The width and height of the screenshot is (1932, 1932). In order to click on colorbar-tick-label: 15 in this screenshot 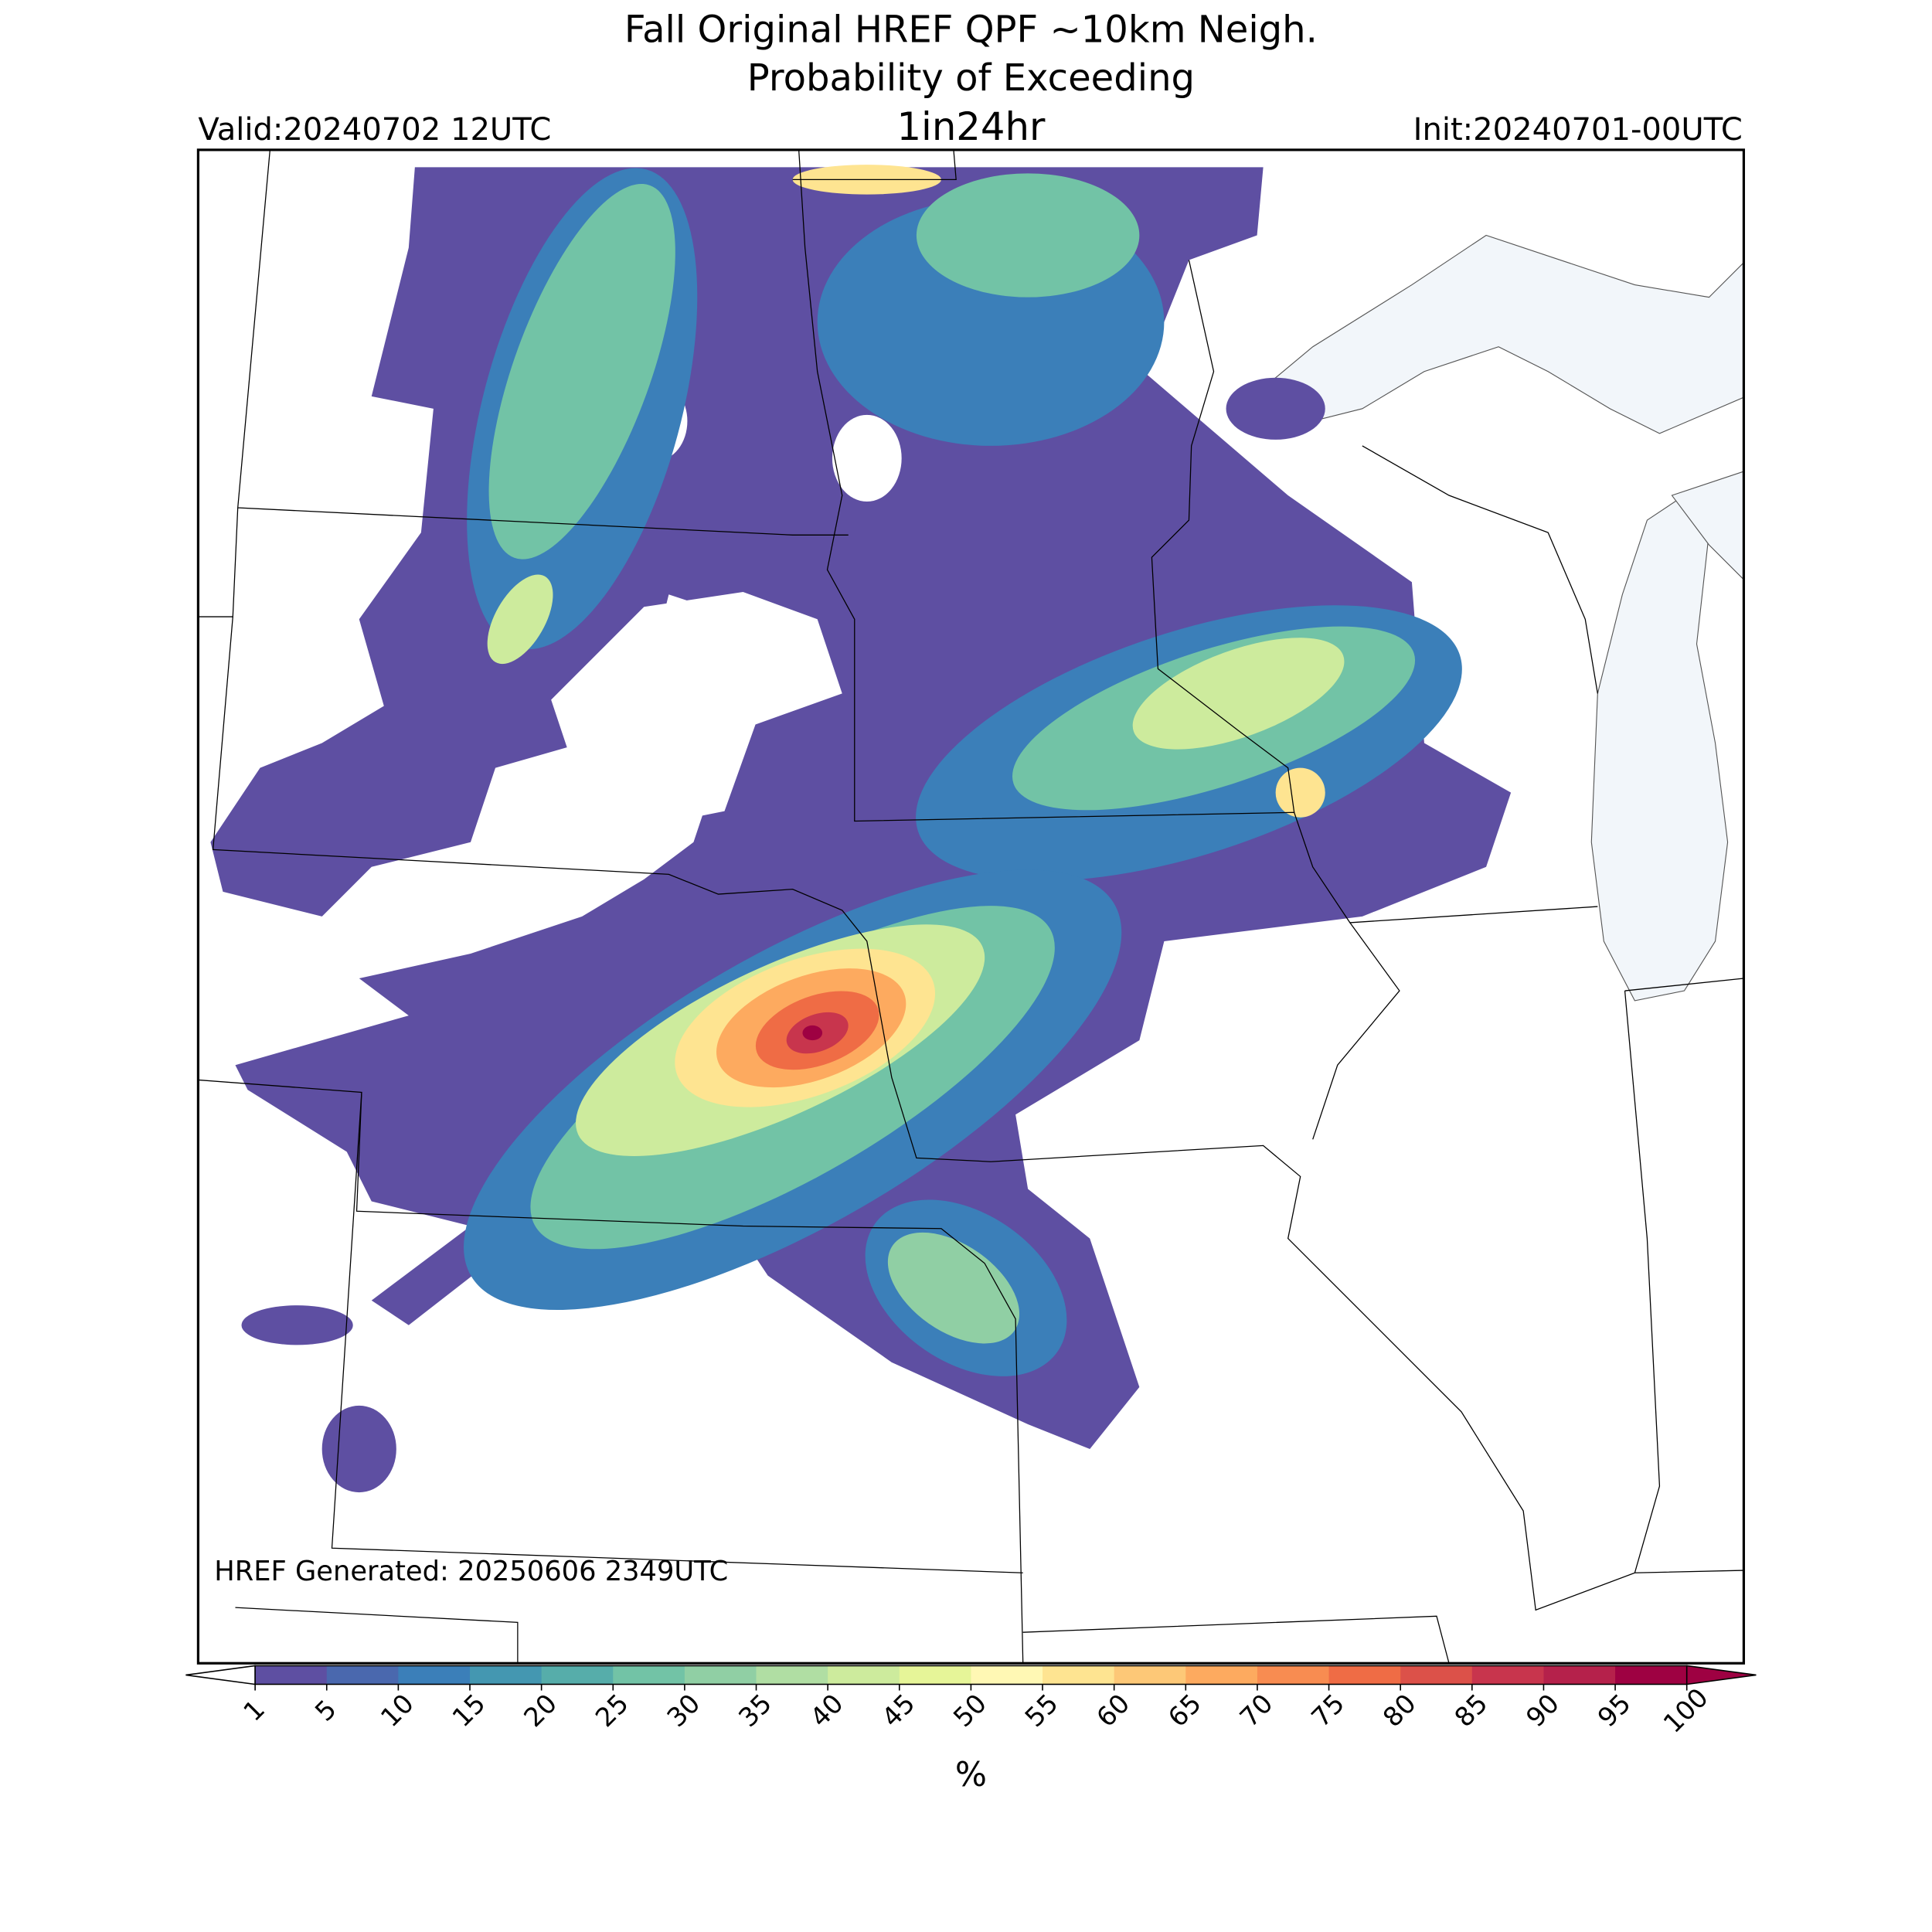, I will do `click(470, 1711)`.